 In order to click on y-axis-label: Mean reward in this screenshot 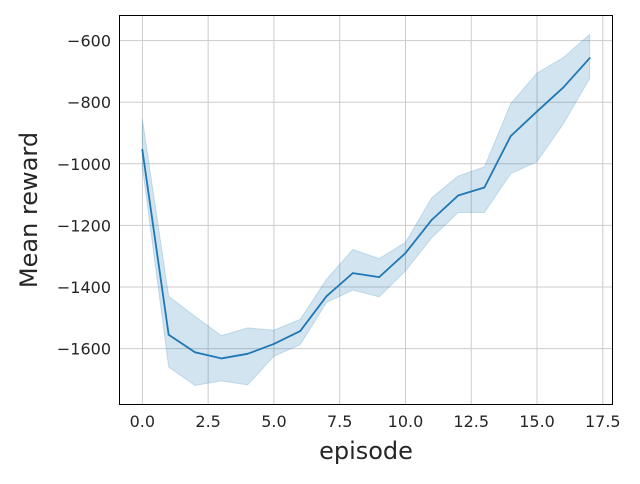, I will do `click(29, 210)`.